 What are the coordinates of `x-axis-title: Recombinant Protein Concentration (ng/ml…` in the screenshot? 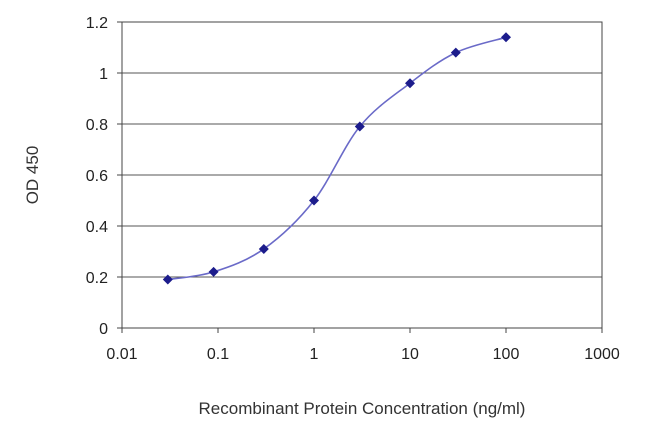 It's located at (362, 408).